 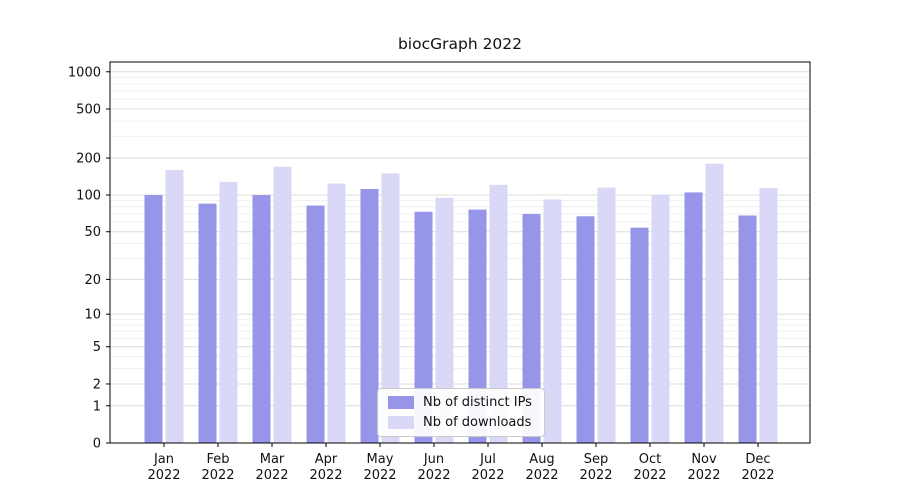 What do you see at coordinates (380, 459) in the screenshot?
I see `x-tick-label: May` at bounding box center [380, 459].